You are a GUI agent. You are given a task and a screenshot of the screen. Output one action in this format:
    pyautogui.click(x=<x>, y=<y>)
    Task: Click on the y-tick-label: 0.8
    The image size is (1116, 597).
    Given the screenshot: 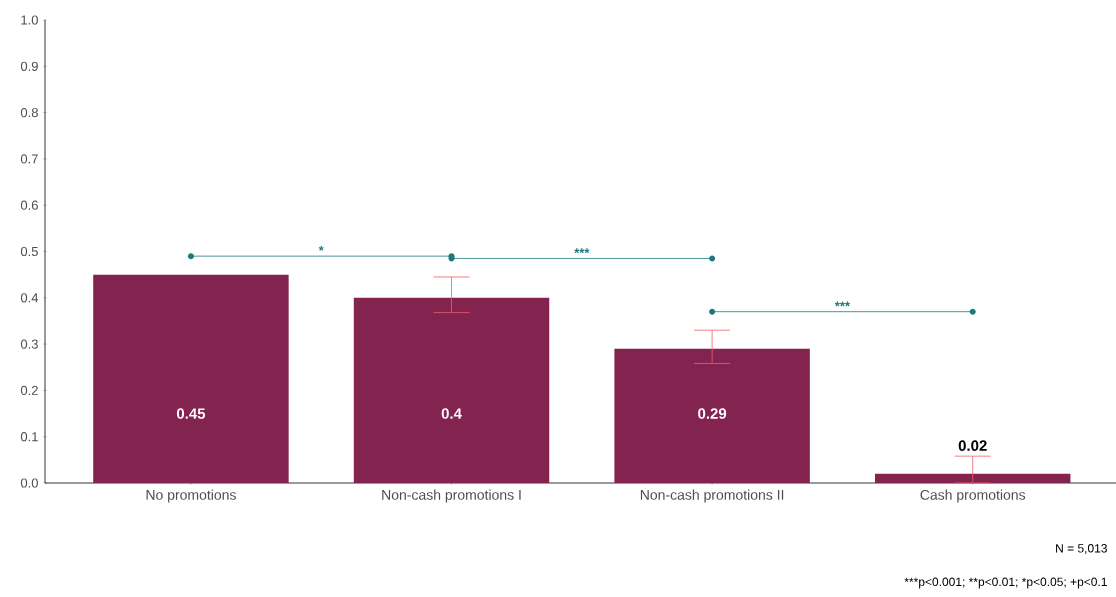 What is the action you would take?
    pyautogui.click(x=29, y=112)
    